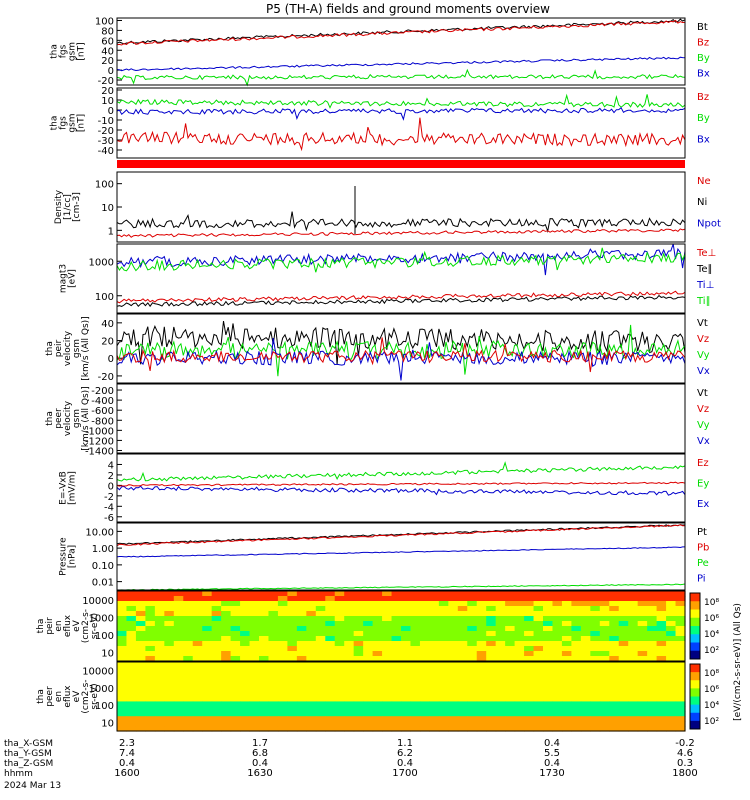 The width and height of the screenshot is (750, 800). Describe the element at coordinates (552, 763) in the screenshot. I see `axis-row-value: 0.4` at that location.